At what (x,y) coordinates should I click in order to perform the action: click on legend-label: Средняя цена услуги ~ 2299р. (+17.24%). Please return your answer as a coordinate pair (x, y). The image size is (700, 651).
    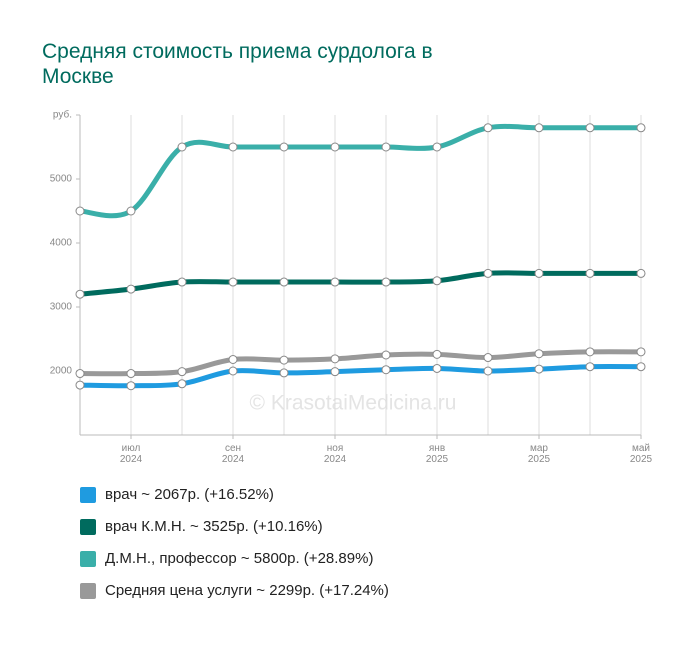
    Looking at the image, I should click on (247, 590).